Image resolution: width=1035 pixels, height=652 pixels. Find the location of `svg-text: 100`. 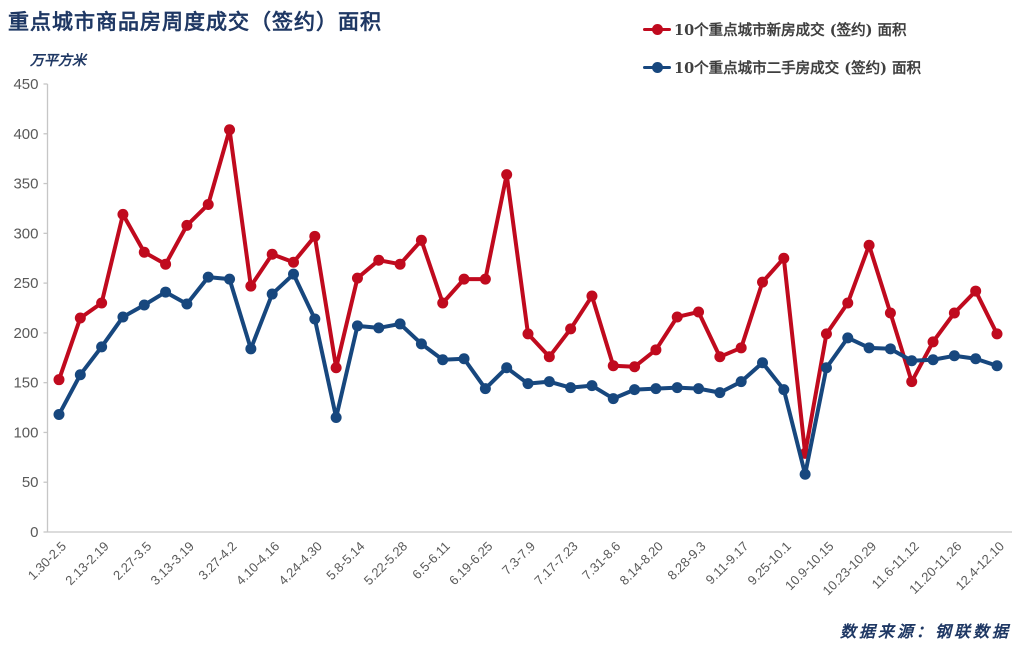

svg-text: 100 is located at coordinates (25, 432).